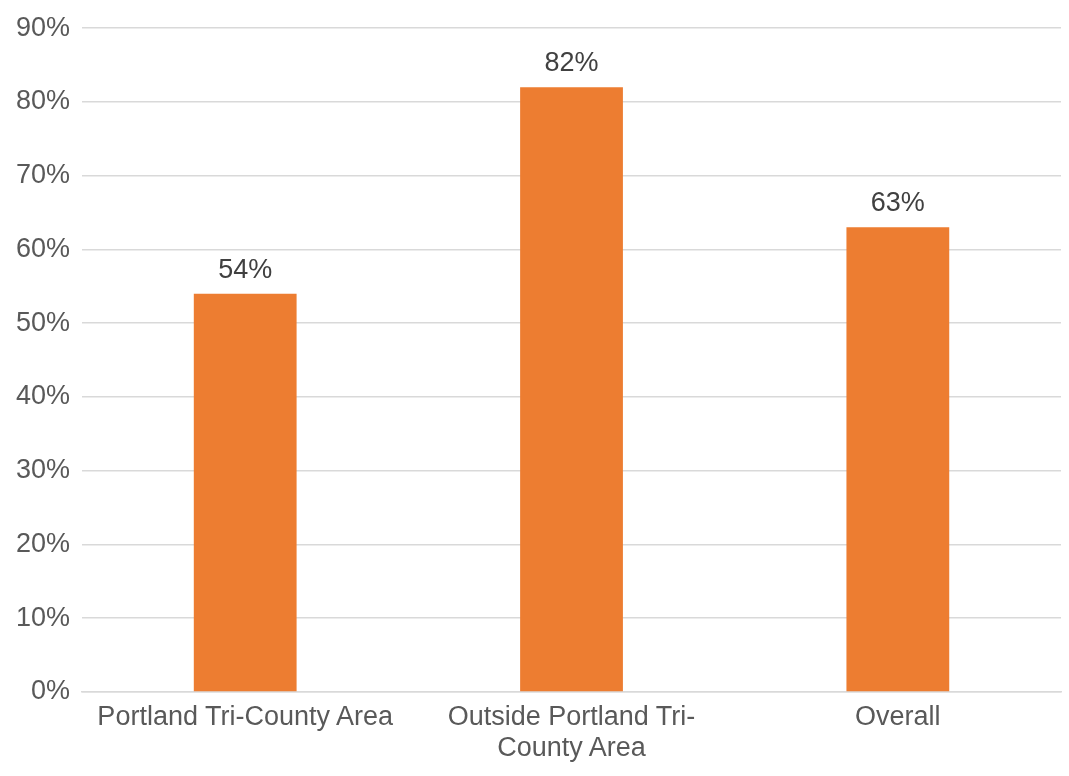  I want to click on y-tick-label: 50%, so click(43, 321).